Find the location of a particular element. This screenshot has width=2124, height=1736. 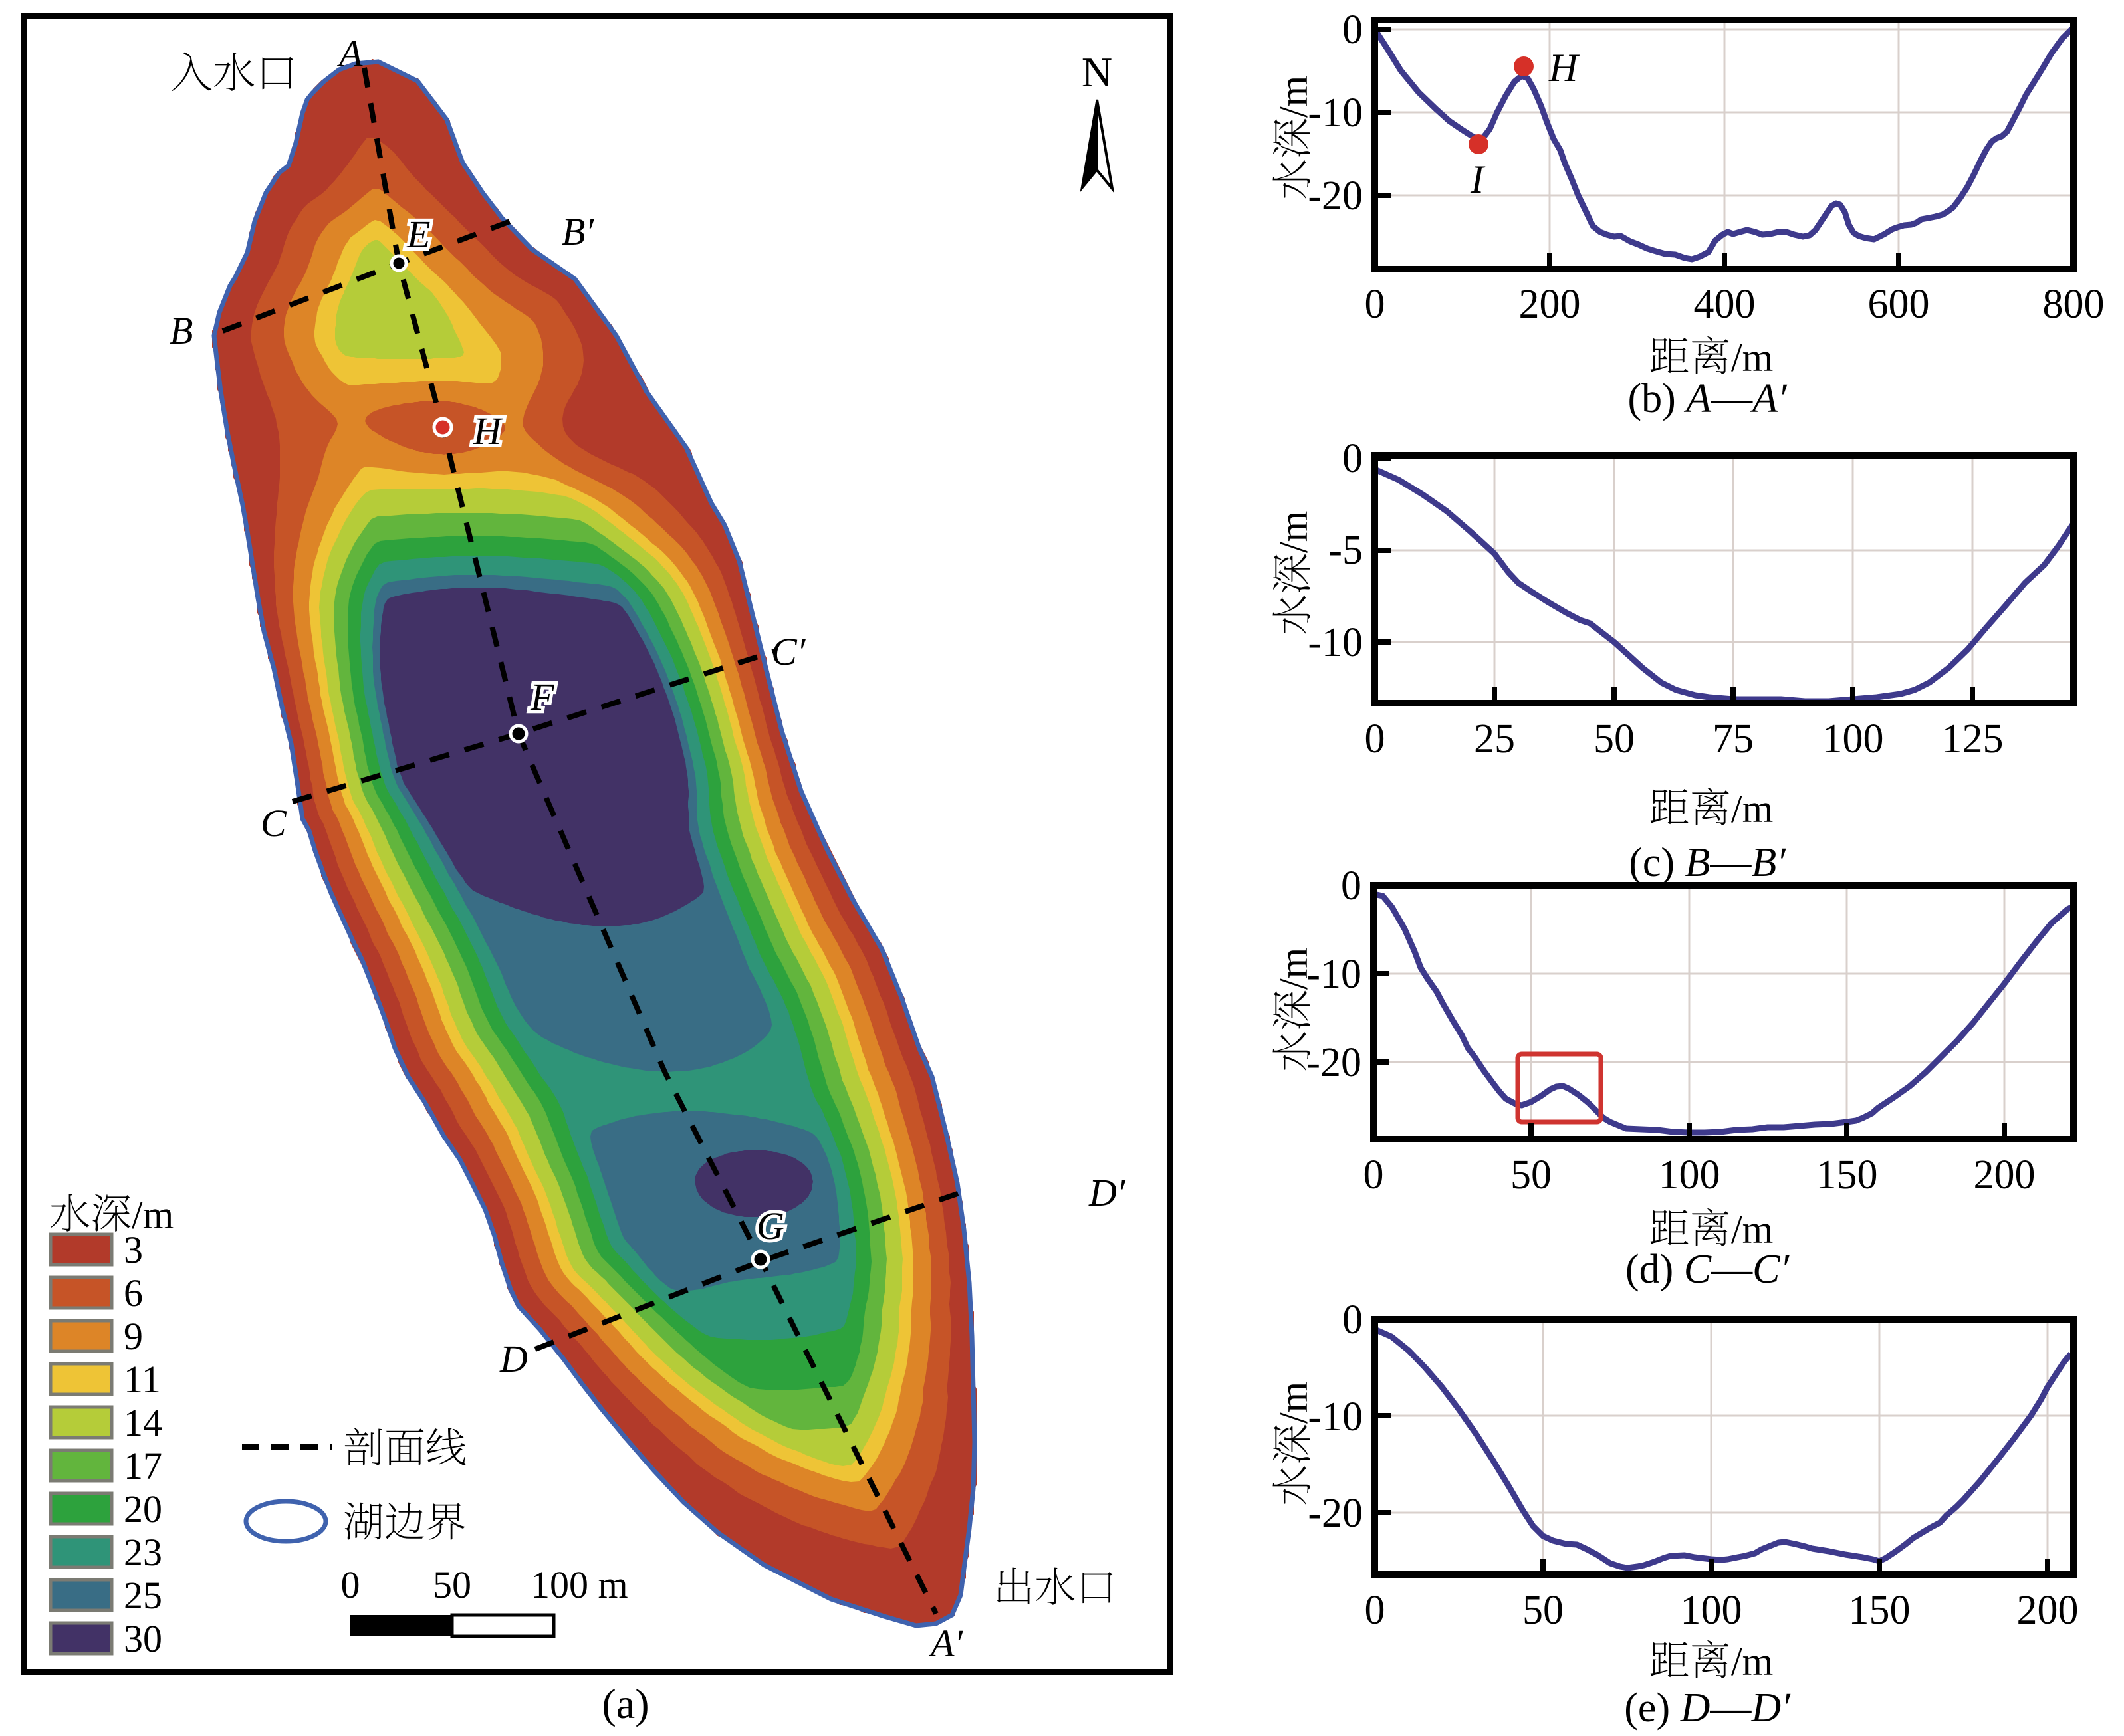

svg-text: B is located at coordinates (181, 330).